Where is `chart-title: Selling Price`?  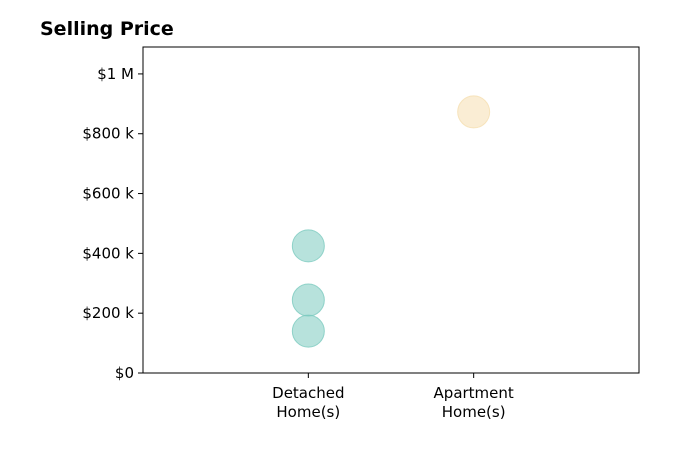
chart-title: Selling Price is located at coordinates (107, 29).